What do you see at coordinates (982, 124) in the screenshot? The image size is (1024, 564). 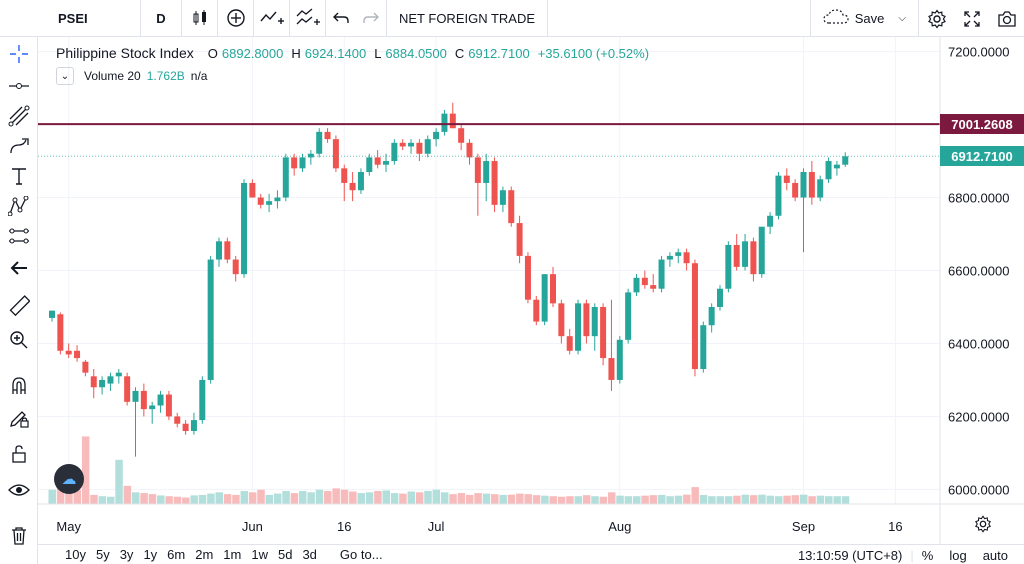 I see `horizontal-line-price-label: 7001.2608` at bounding box center [982, 124].